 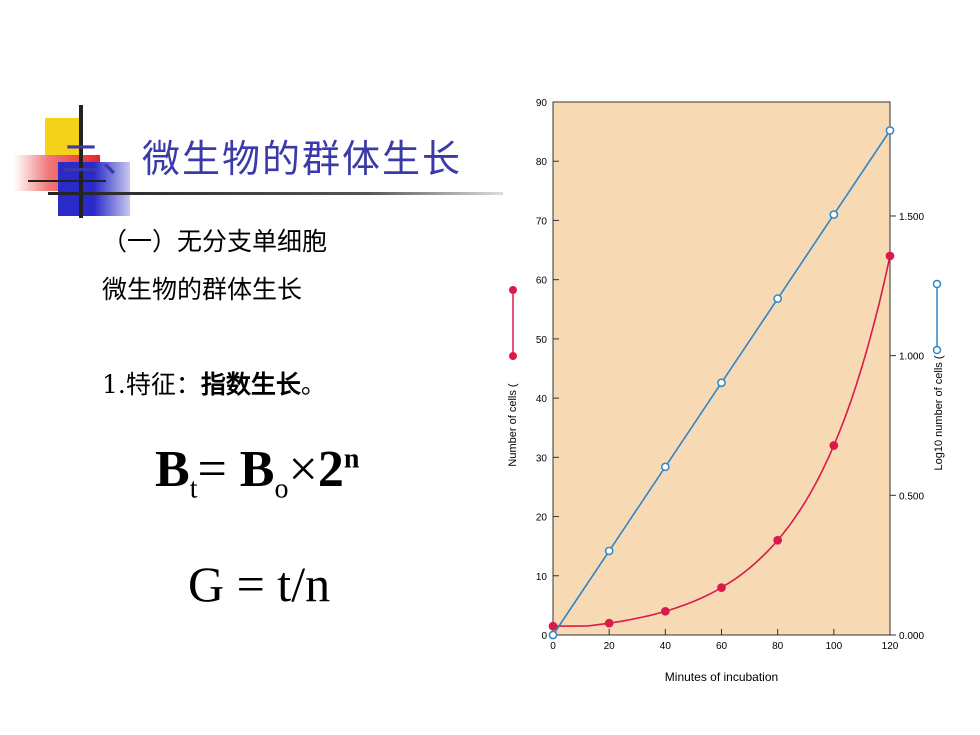 What do you see at coordinates (250, 384) in the screenshot?
I see `feature-value: 指数生长` at bounding box center [250, 384].